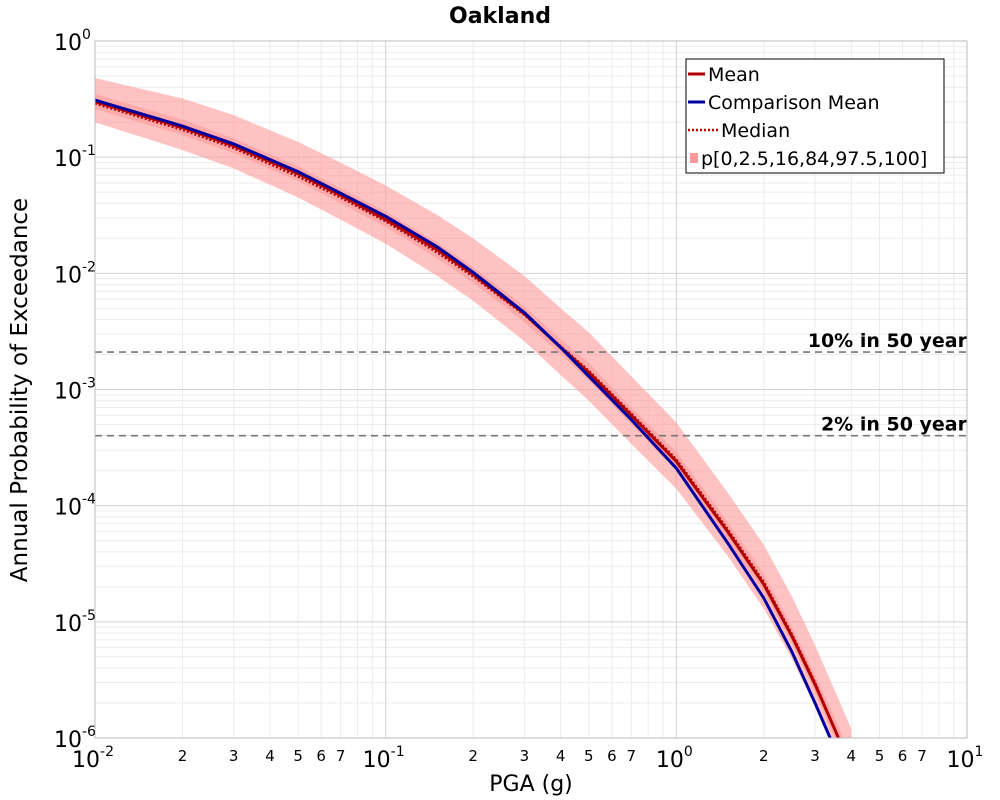 This screenshot has height=800, width=1000. What do you see at coordinates (20, 390) in the screenshot?
I see `y-axis-label: Annual Probability of Exceedance` at bounding box center [20, 390].